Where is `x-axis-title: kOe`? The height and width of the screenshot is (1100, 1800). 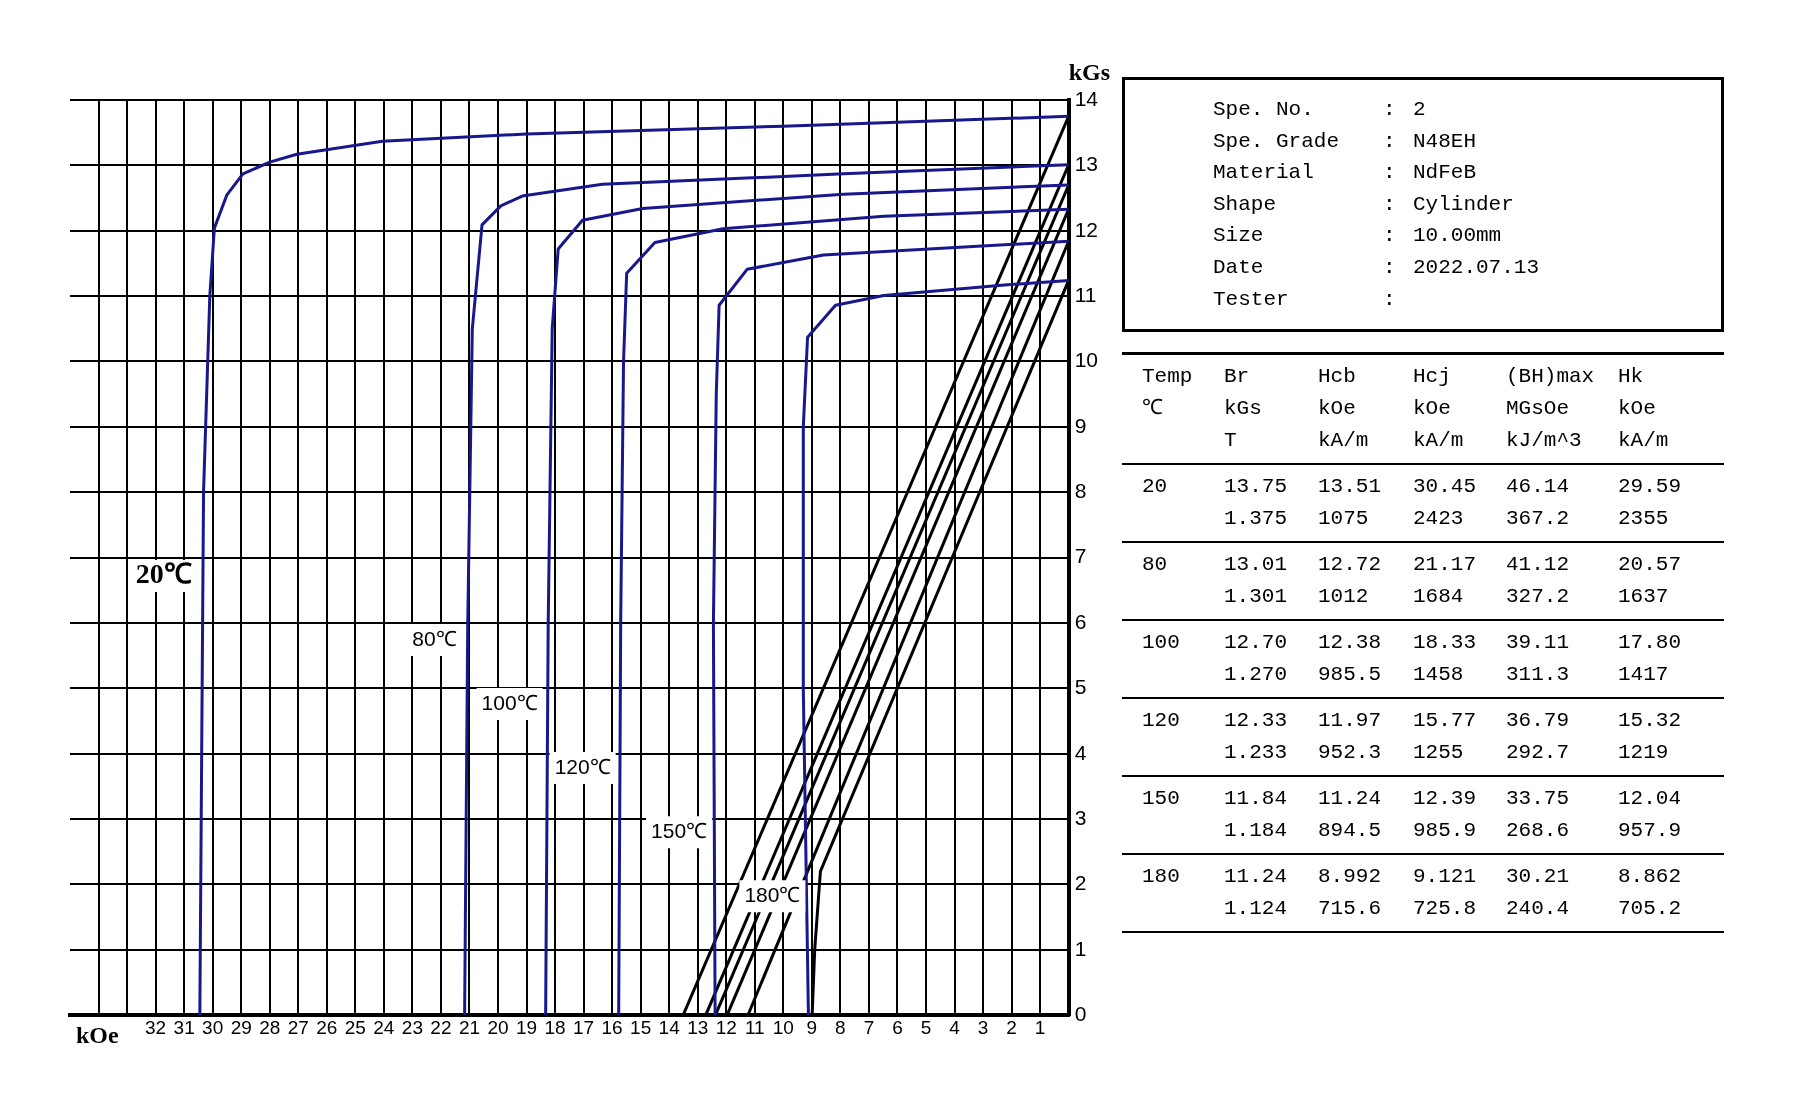
x-axis-title: kOe is located at coordinates (98, 1035).